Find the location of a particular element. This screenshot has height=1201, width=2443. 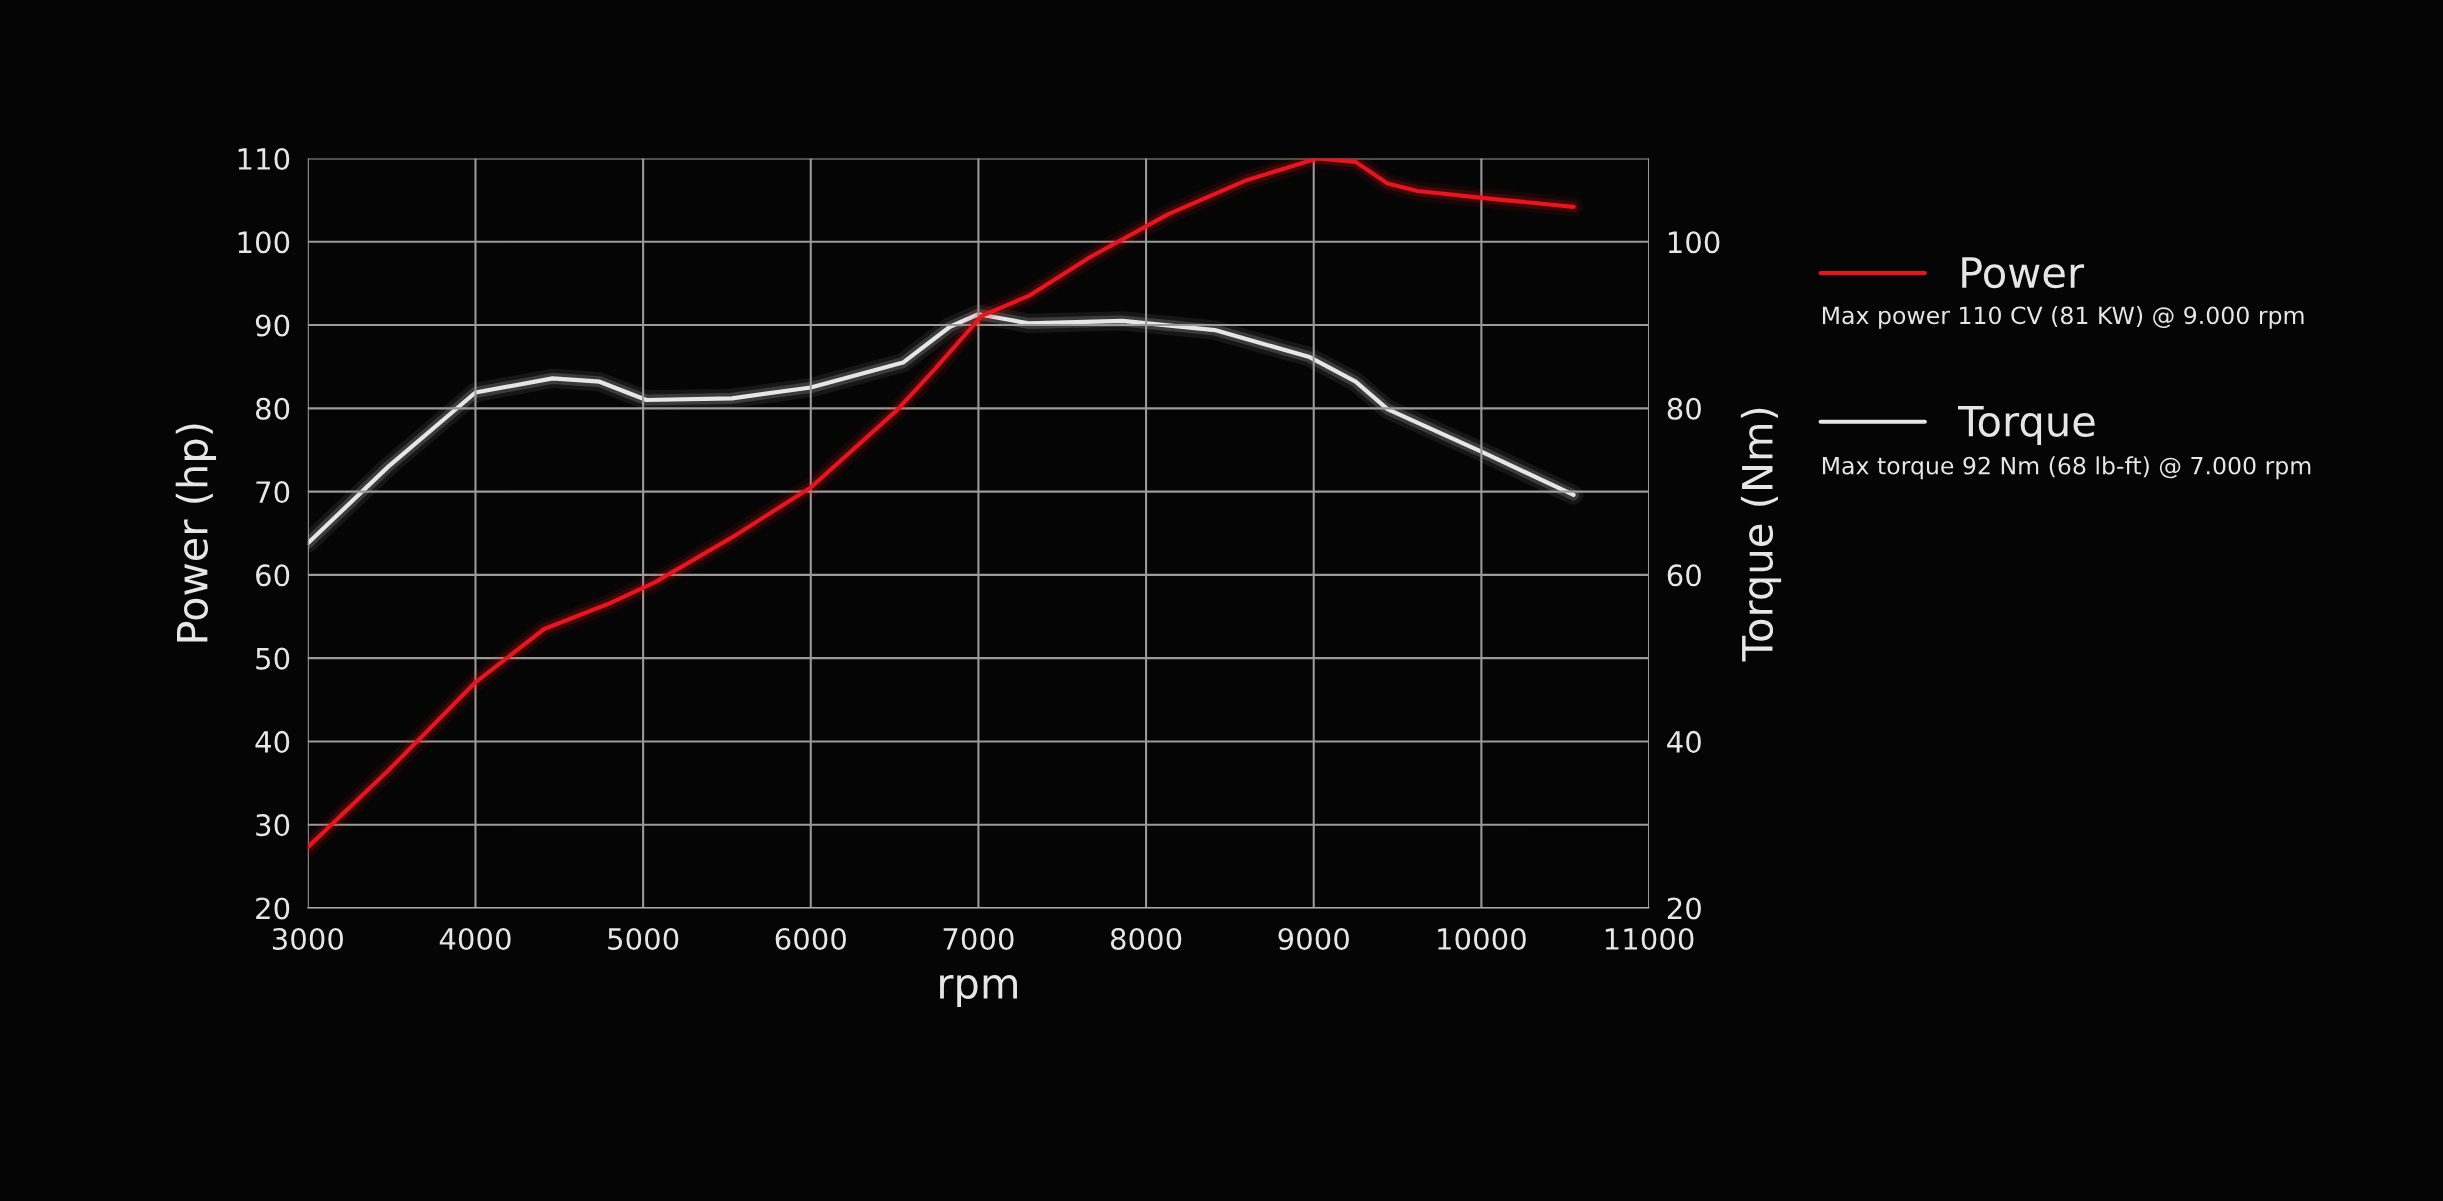

text: Max power 110 CV (81 KW) @ 9.000 rpm is located at coordinates (2063, 317).